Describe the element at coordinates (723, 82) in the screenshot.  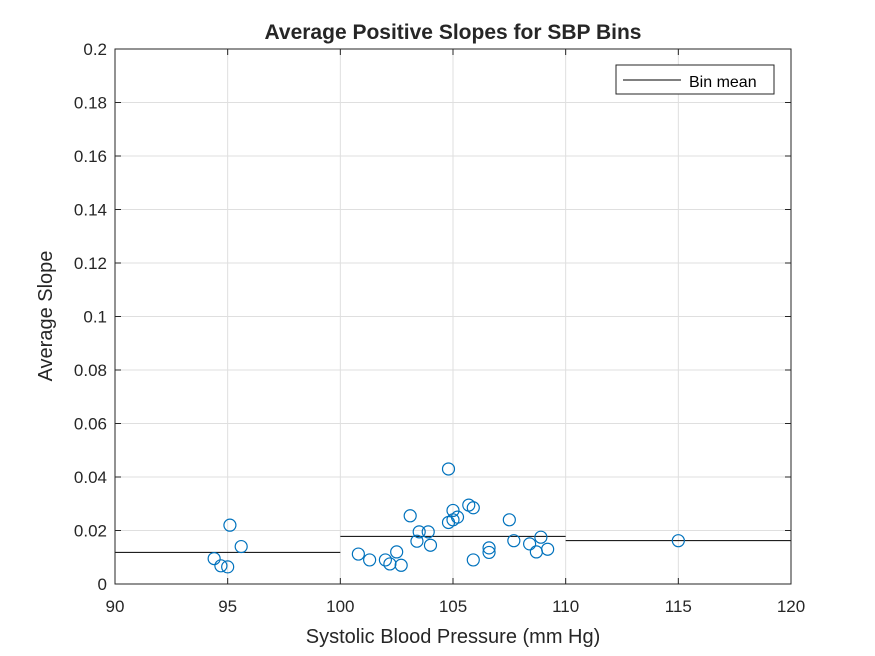
I see `legend-entry-bin-mean: Bin mean` at that location.